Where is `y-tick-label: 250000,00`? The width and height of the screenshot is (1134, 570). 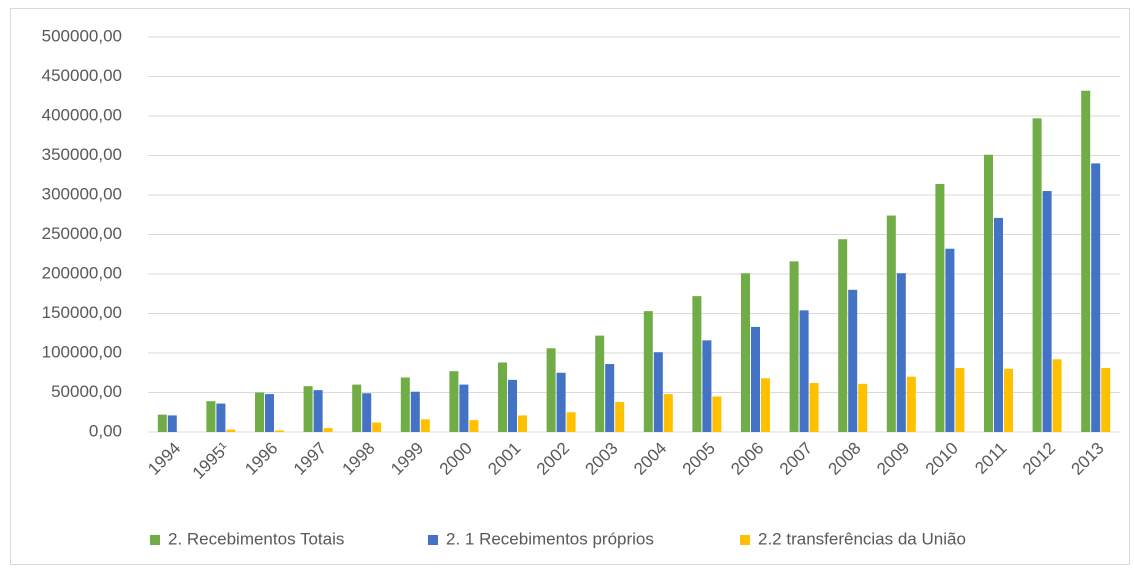
y-tick-label: 250000,00 is located at coordinates (82, 233).